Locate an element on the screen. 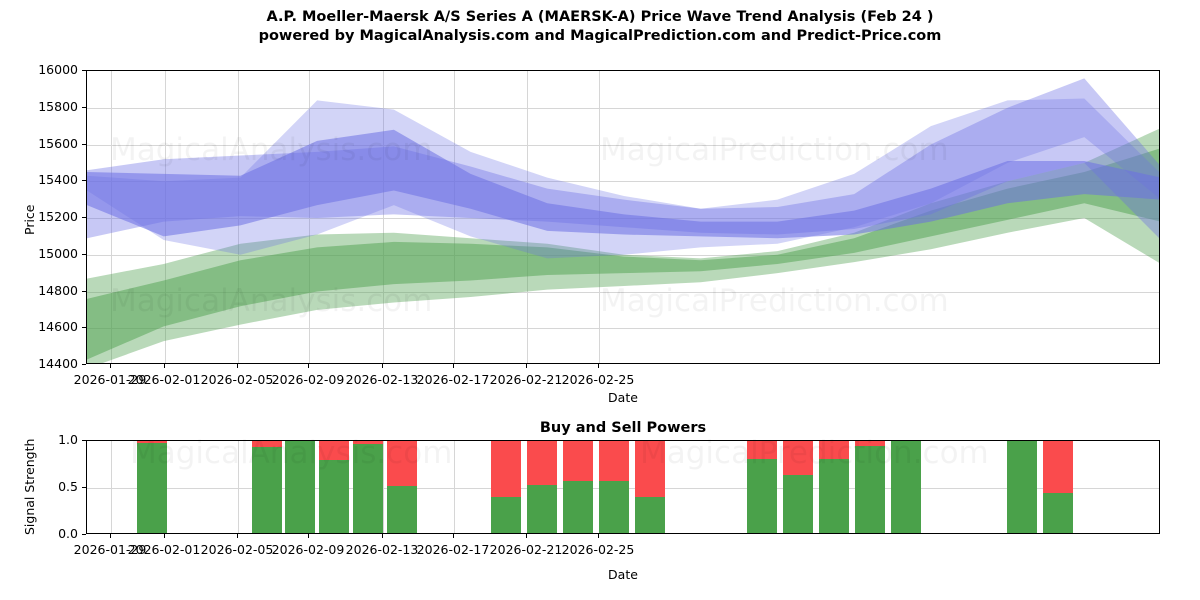 The height and width of the screenshot is (600, 1200). signal-ytick-label: 1.0 is located at coordinates (68, 439).